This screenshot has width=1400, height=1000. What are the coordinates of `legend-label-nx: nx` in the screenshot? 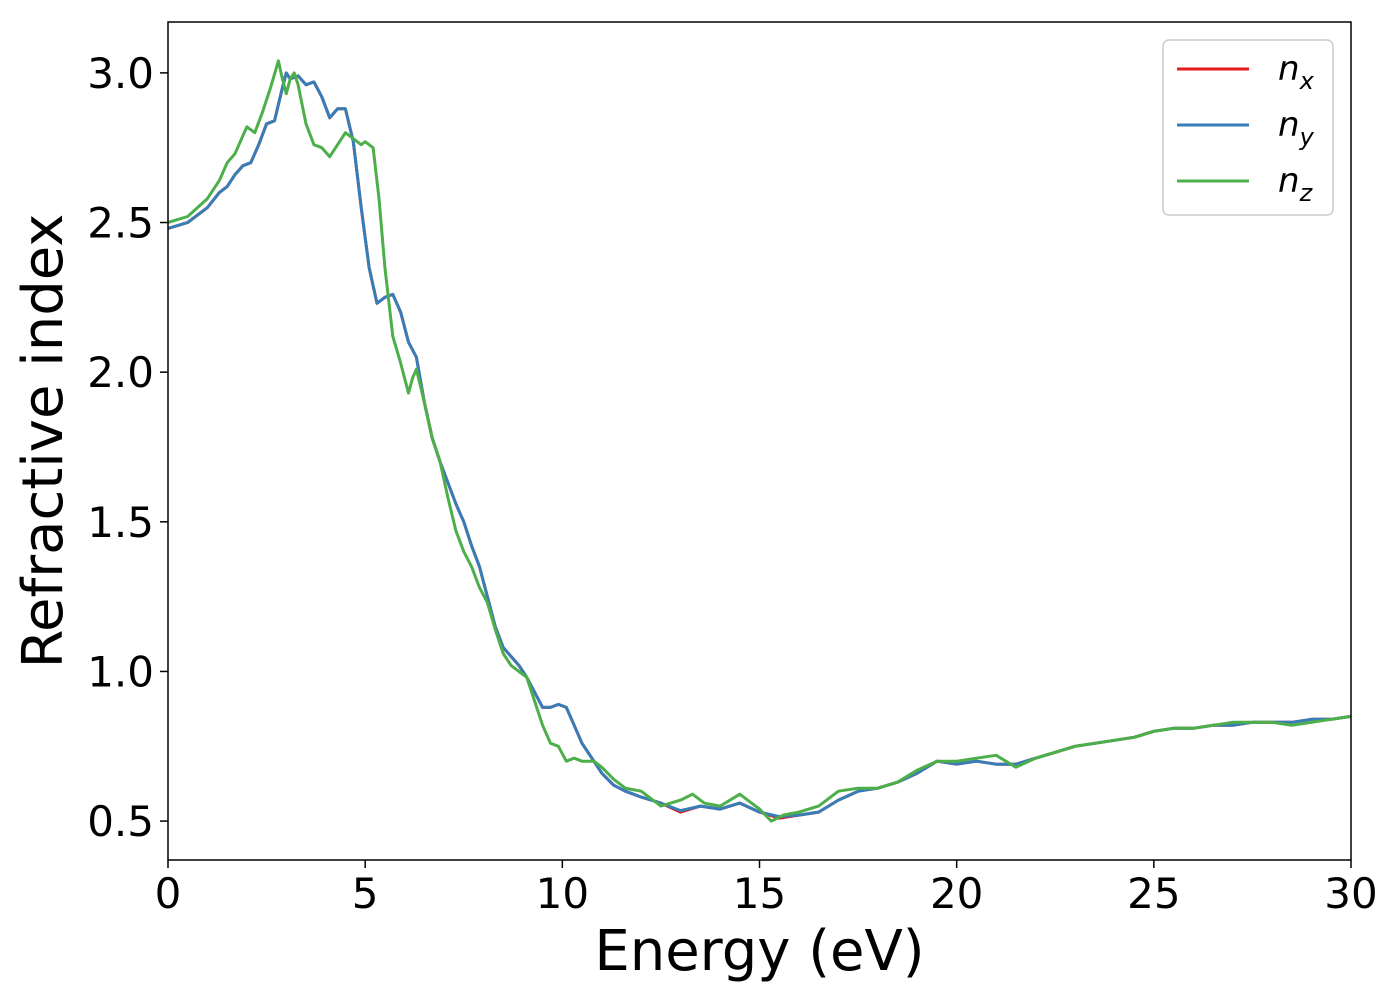 It's located at (1296, 72).